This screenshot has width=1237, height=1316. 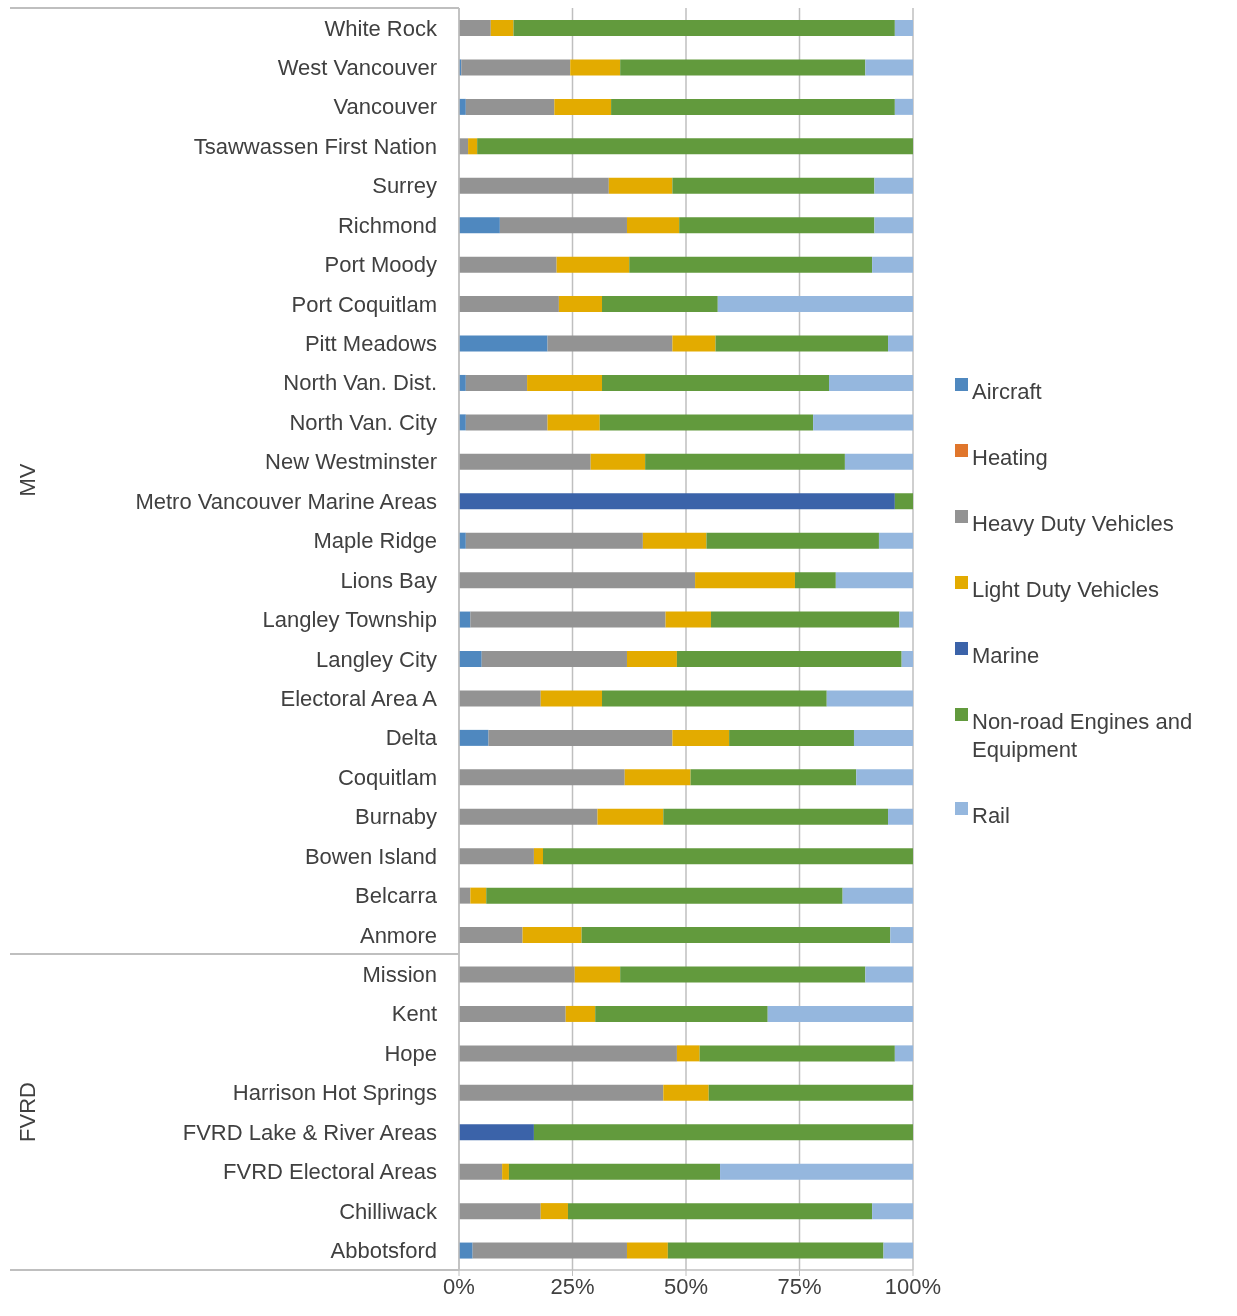 I want to click on y-tick-label: Harrison Hot Springs, so click(x=334, y=1093).